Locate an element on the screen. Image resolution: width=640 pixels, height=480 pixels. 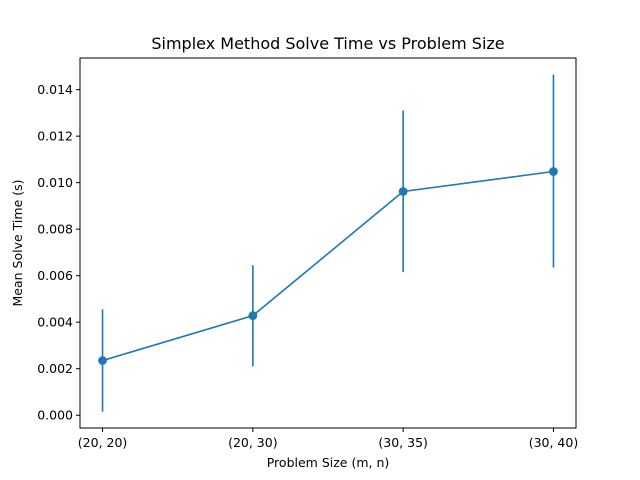
y-tick-label: 0.014 is located at coordinates (55, 89).